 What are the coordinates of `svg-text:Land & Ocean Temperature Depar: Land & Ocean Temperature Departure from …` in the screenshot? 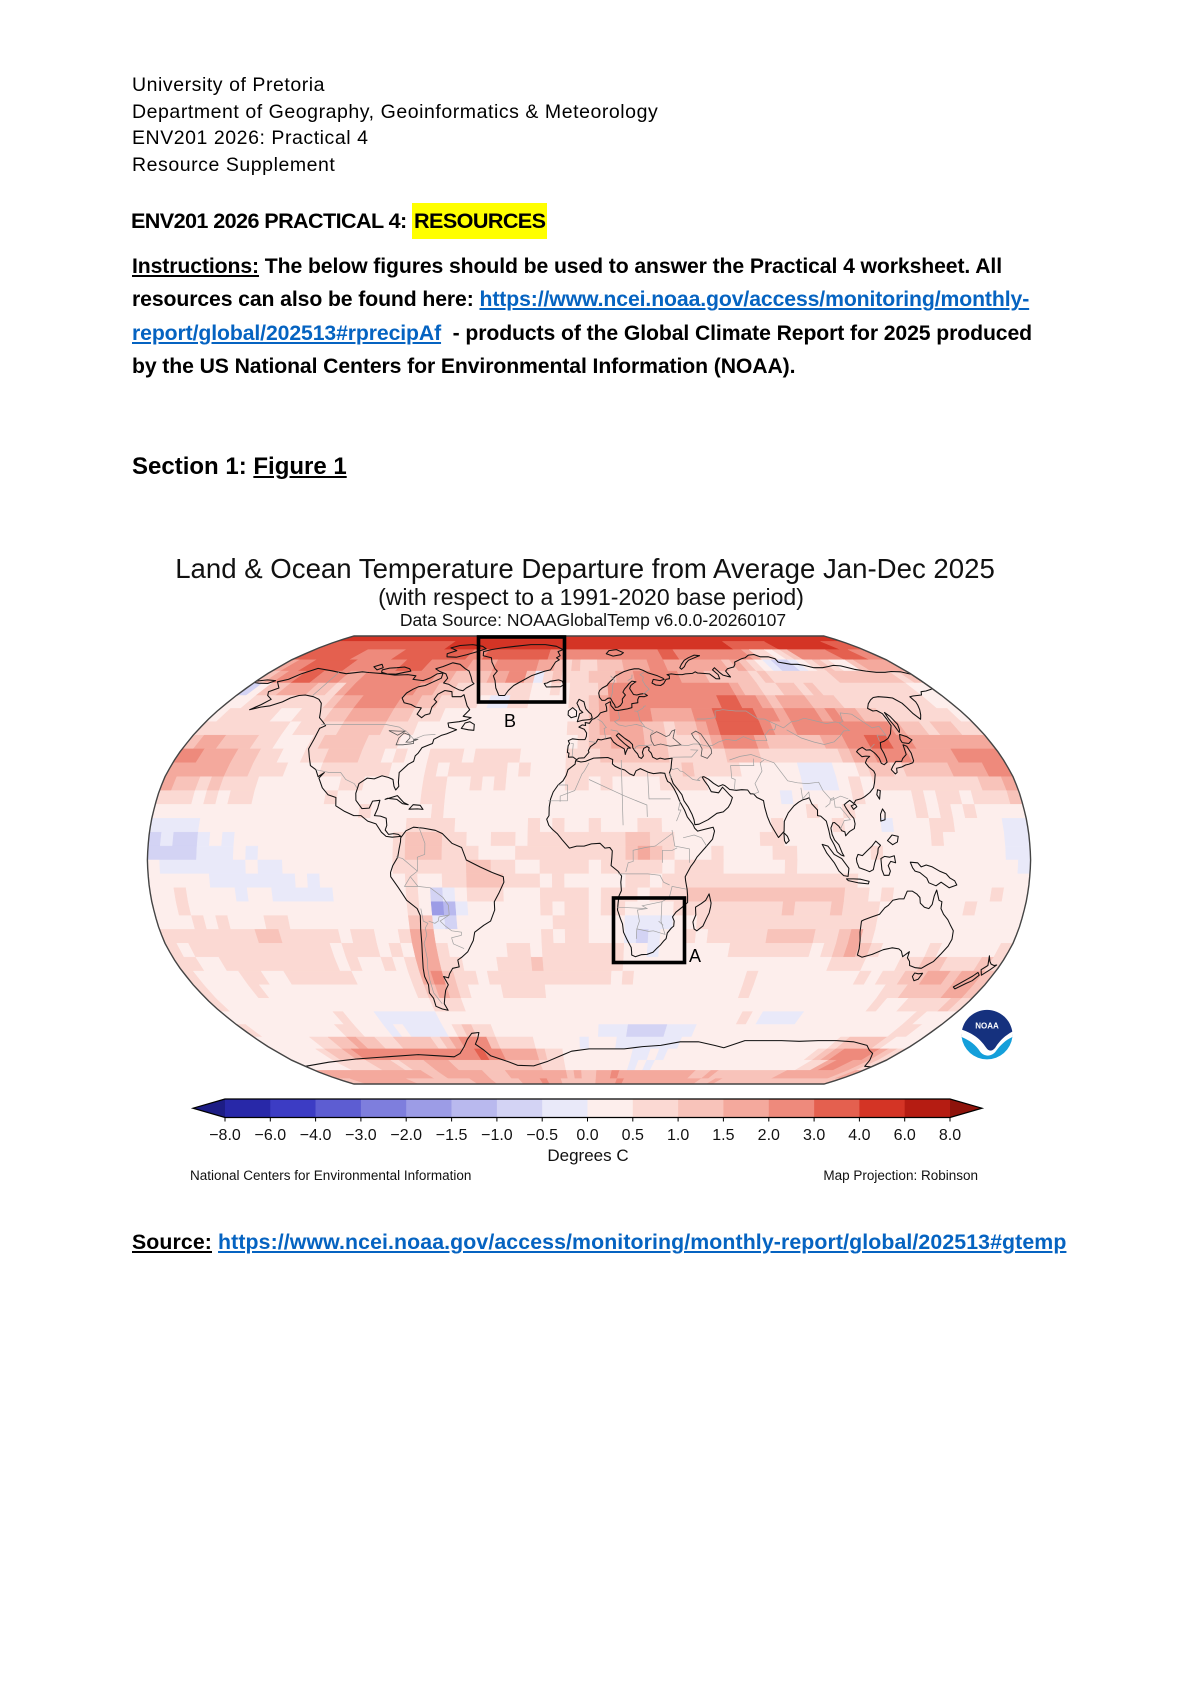 It's located at (585, 568).